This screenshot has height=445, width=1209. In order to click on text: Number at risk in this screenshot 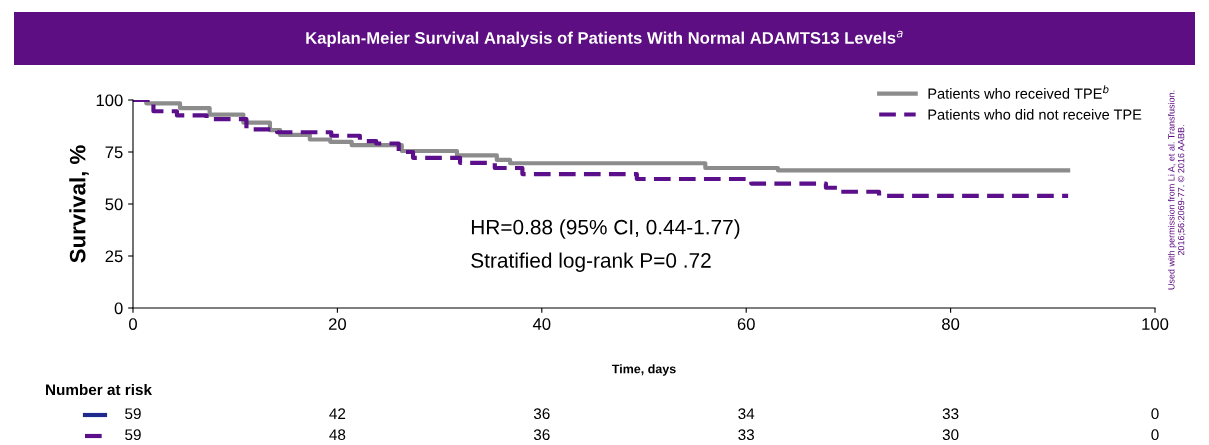, I will do `click(99, 389)`.